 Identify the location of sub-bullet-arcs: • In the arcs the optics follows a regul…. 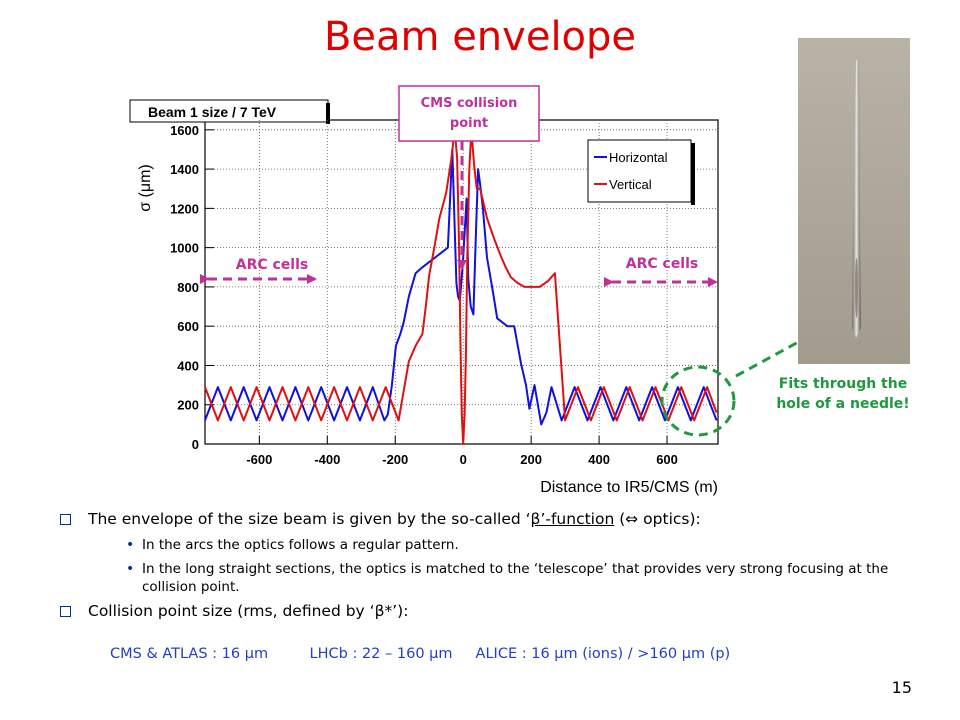
(292, 545).